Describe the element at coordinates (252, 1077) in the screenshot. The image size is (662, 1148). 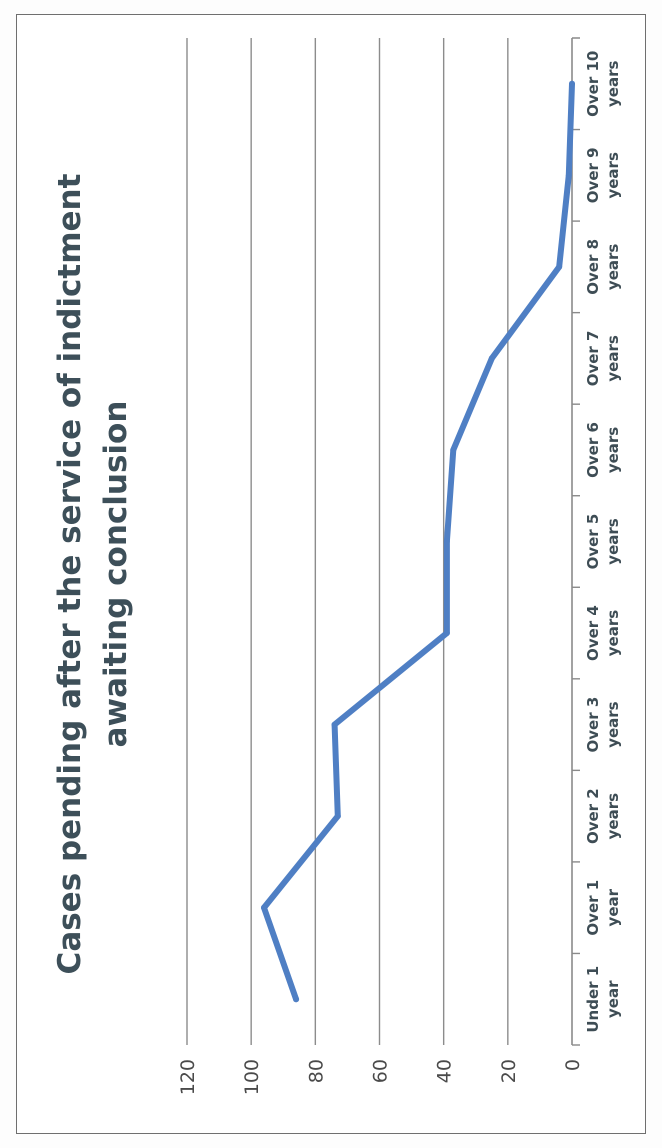
I see `y-tick-label: 100` at that location.